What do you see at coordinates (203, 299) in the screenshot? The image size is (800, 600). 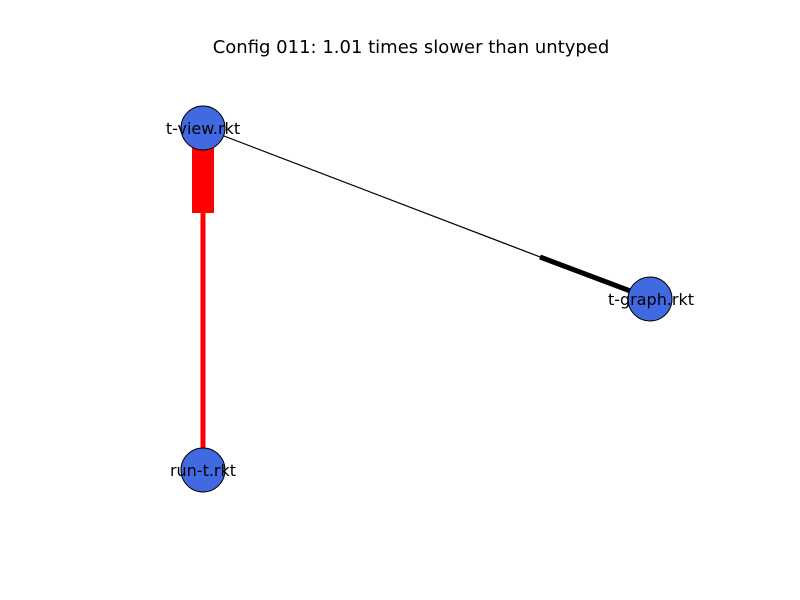 I see `edge-t-view-run-t` at bounding box center [203, 299].